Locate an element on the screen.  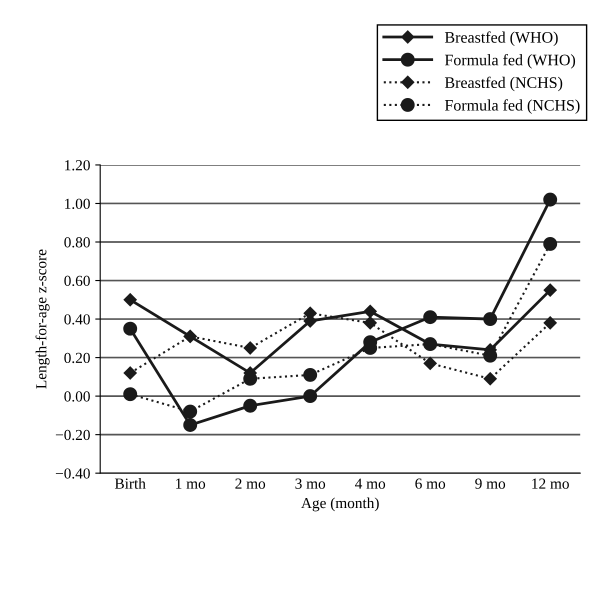
x-tick-label: 3 mo is located at coordinates (310, 483).